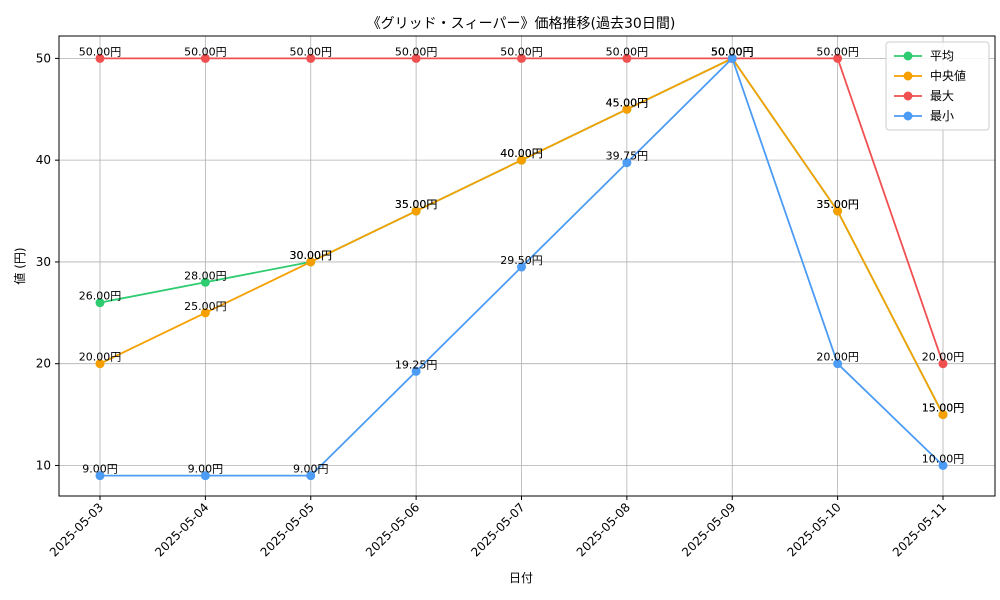 The width and height of the screenshot is (1000, 600). What do you see at coordinates (43, 262) in the screenshot?
I see `y-tick-label: 30` at bounding box center [43, 262].